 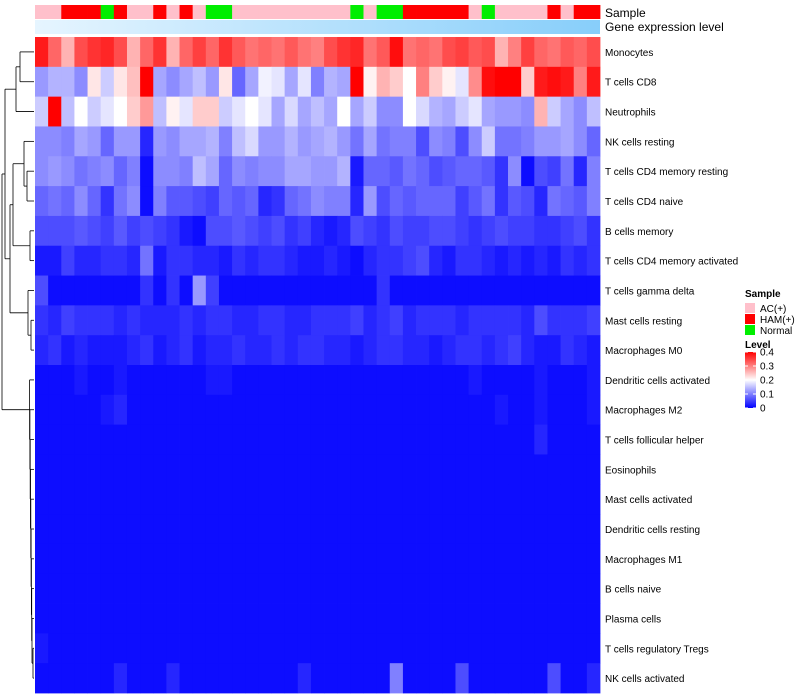 What do you see at coordinates (657, 649) in the screenshot?
I see `row-label: T cells regulatory Tregs` at bounding box center [657, 649].